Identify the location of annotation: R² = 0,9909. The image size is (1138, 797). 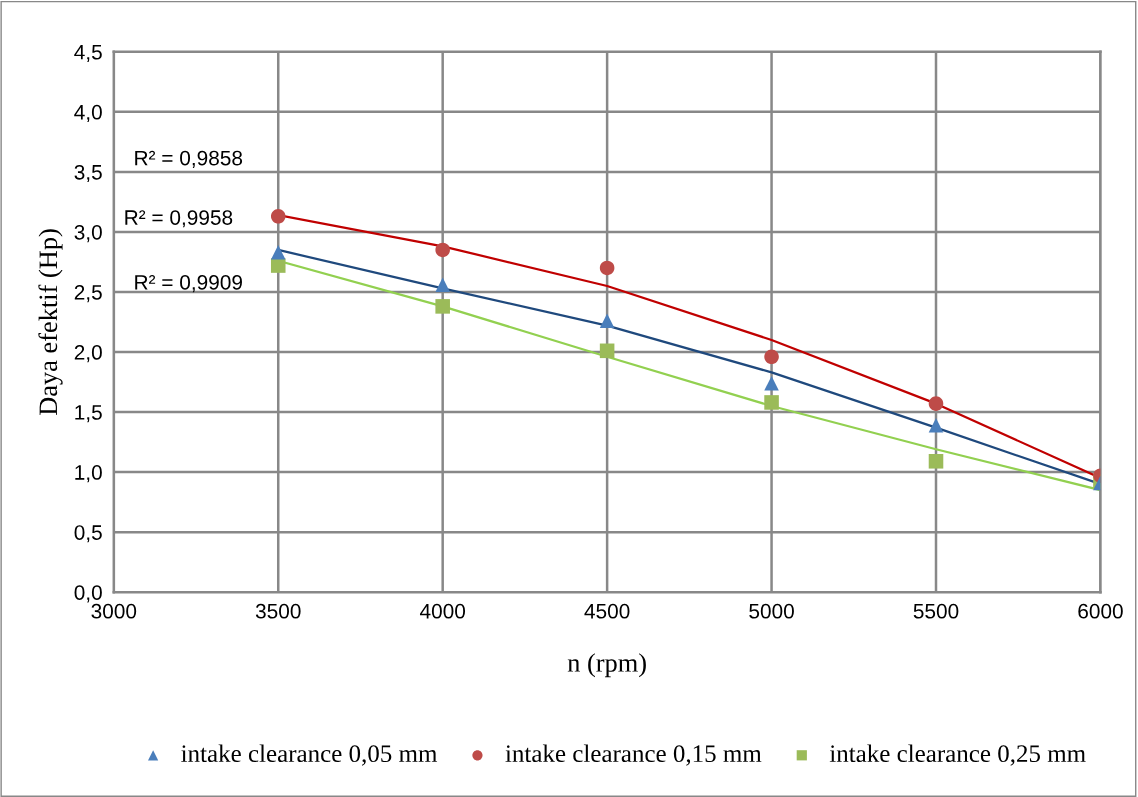
(188, 284).